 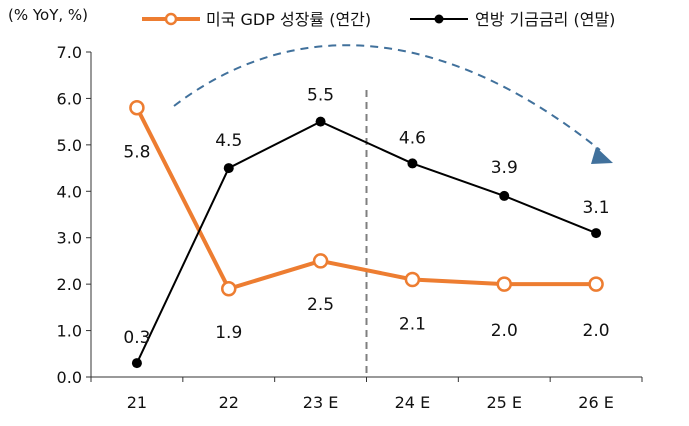 What do you see at coordinates (69, 238) in the screenshot?
I see `y-tick-label: 3.0` at bounding box center [69, 238].